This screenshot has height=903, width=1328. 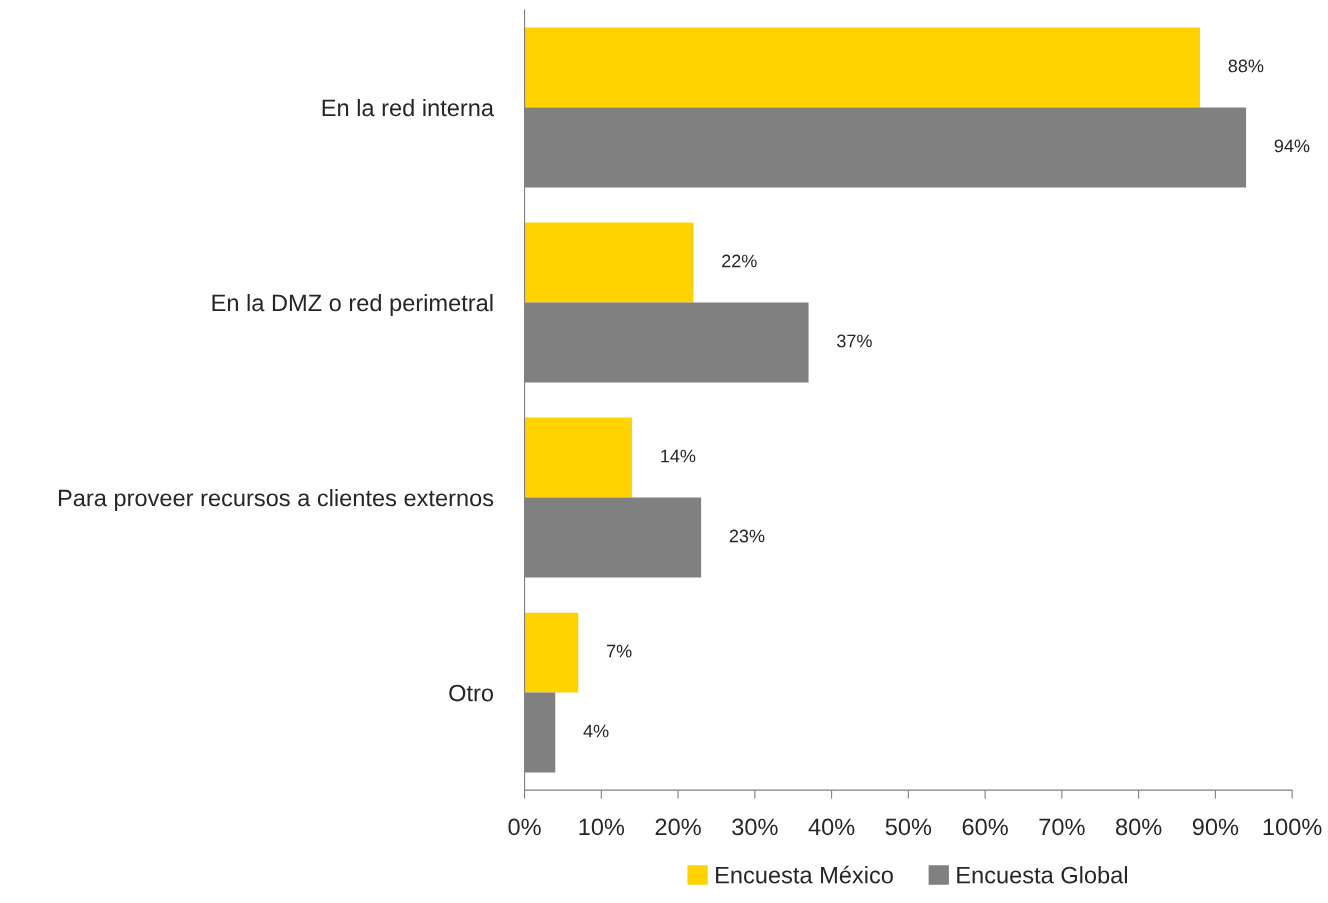 What do you see at coordinates (804, 874) in the screenshot?
I see `legend-label: Encuesta México` at bounding box center [804, 874].